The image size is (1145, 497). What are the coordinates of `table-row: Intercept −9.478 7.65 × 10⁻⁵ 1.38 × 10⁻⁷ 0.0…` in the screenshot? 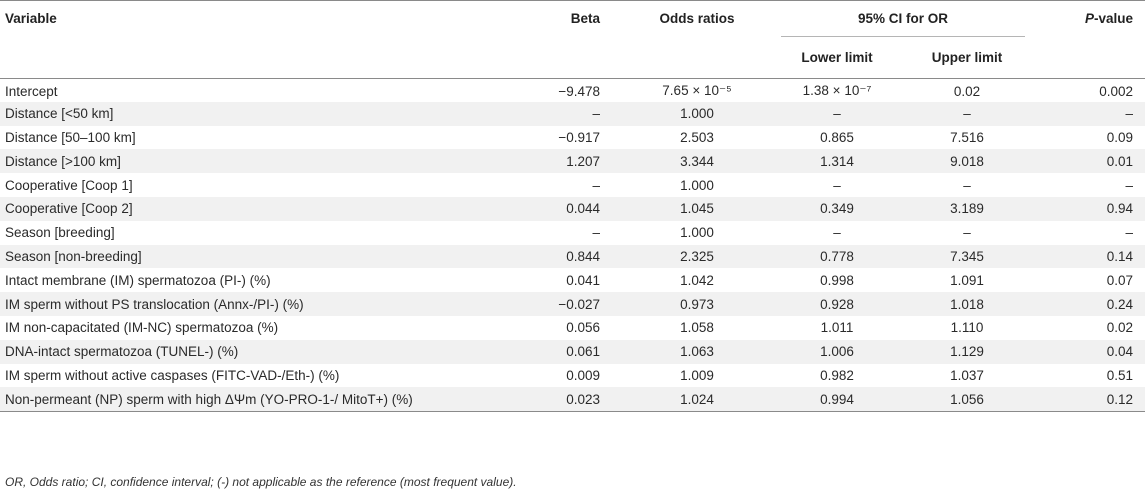 It's located at (572, 90).